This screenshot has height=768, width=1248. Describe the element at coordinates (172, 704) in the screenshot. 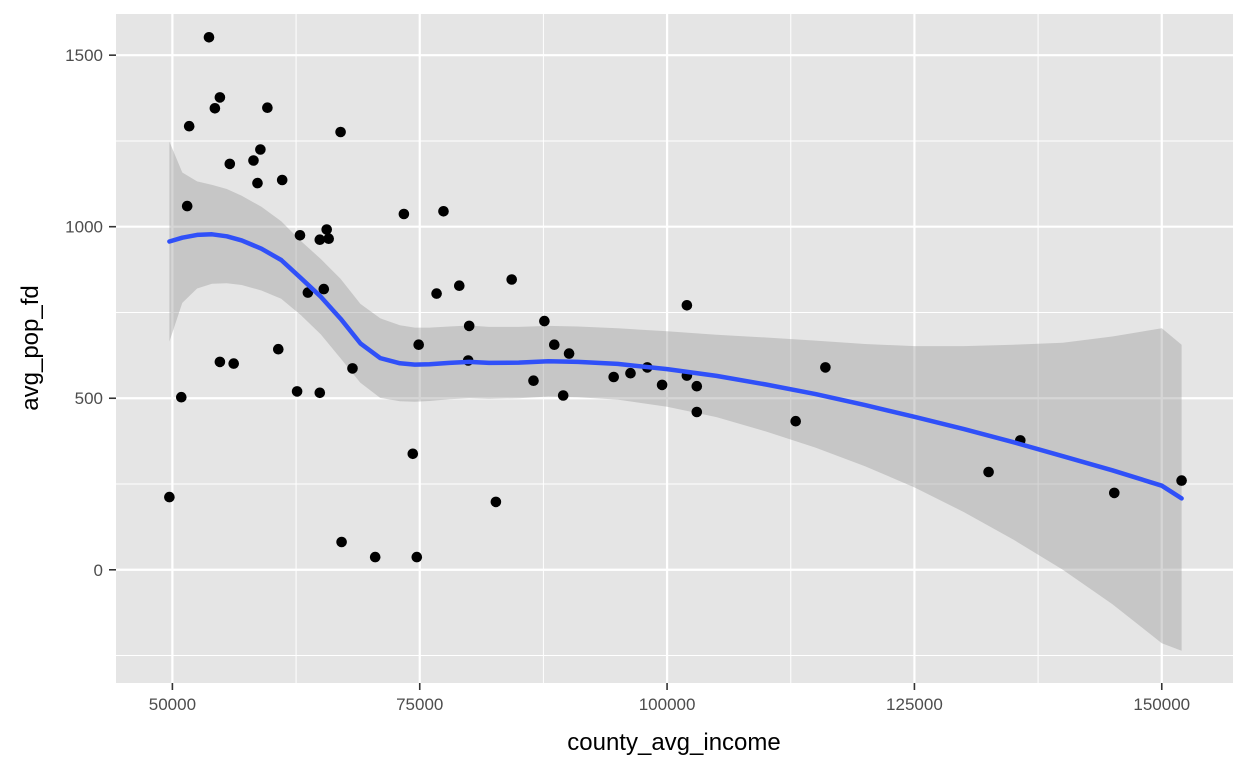

I see `x-tick-label: 50000` at that location.